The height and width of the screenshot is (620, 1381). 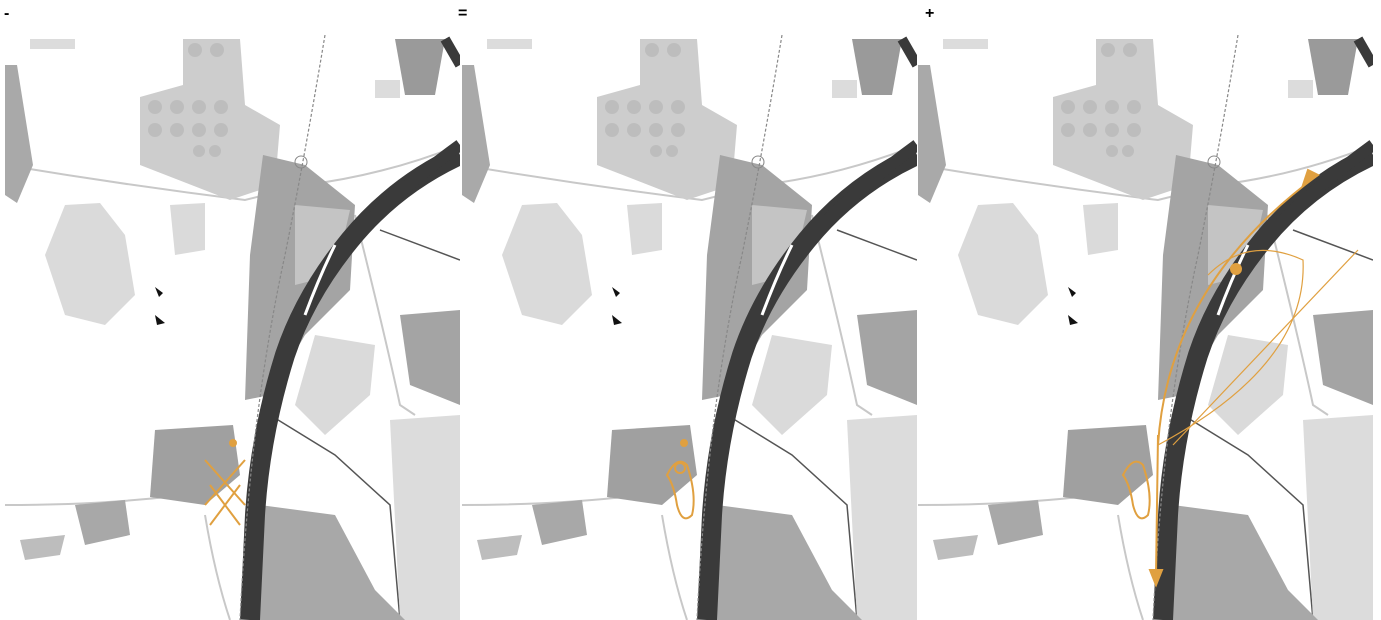 I want to click on overlay-loop, so click(x=680, y=479).